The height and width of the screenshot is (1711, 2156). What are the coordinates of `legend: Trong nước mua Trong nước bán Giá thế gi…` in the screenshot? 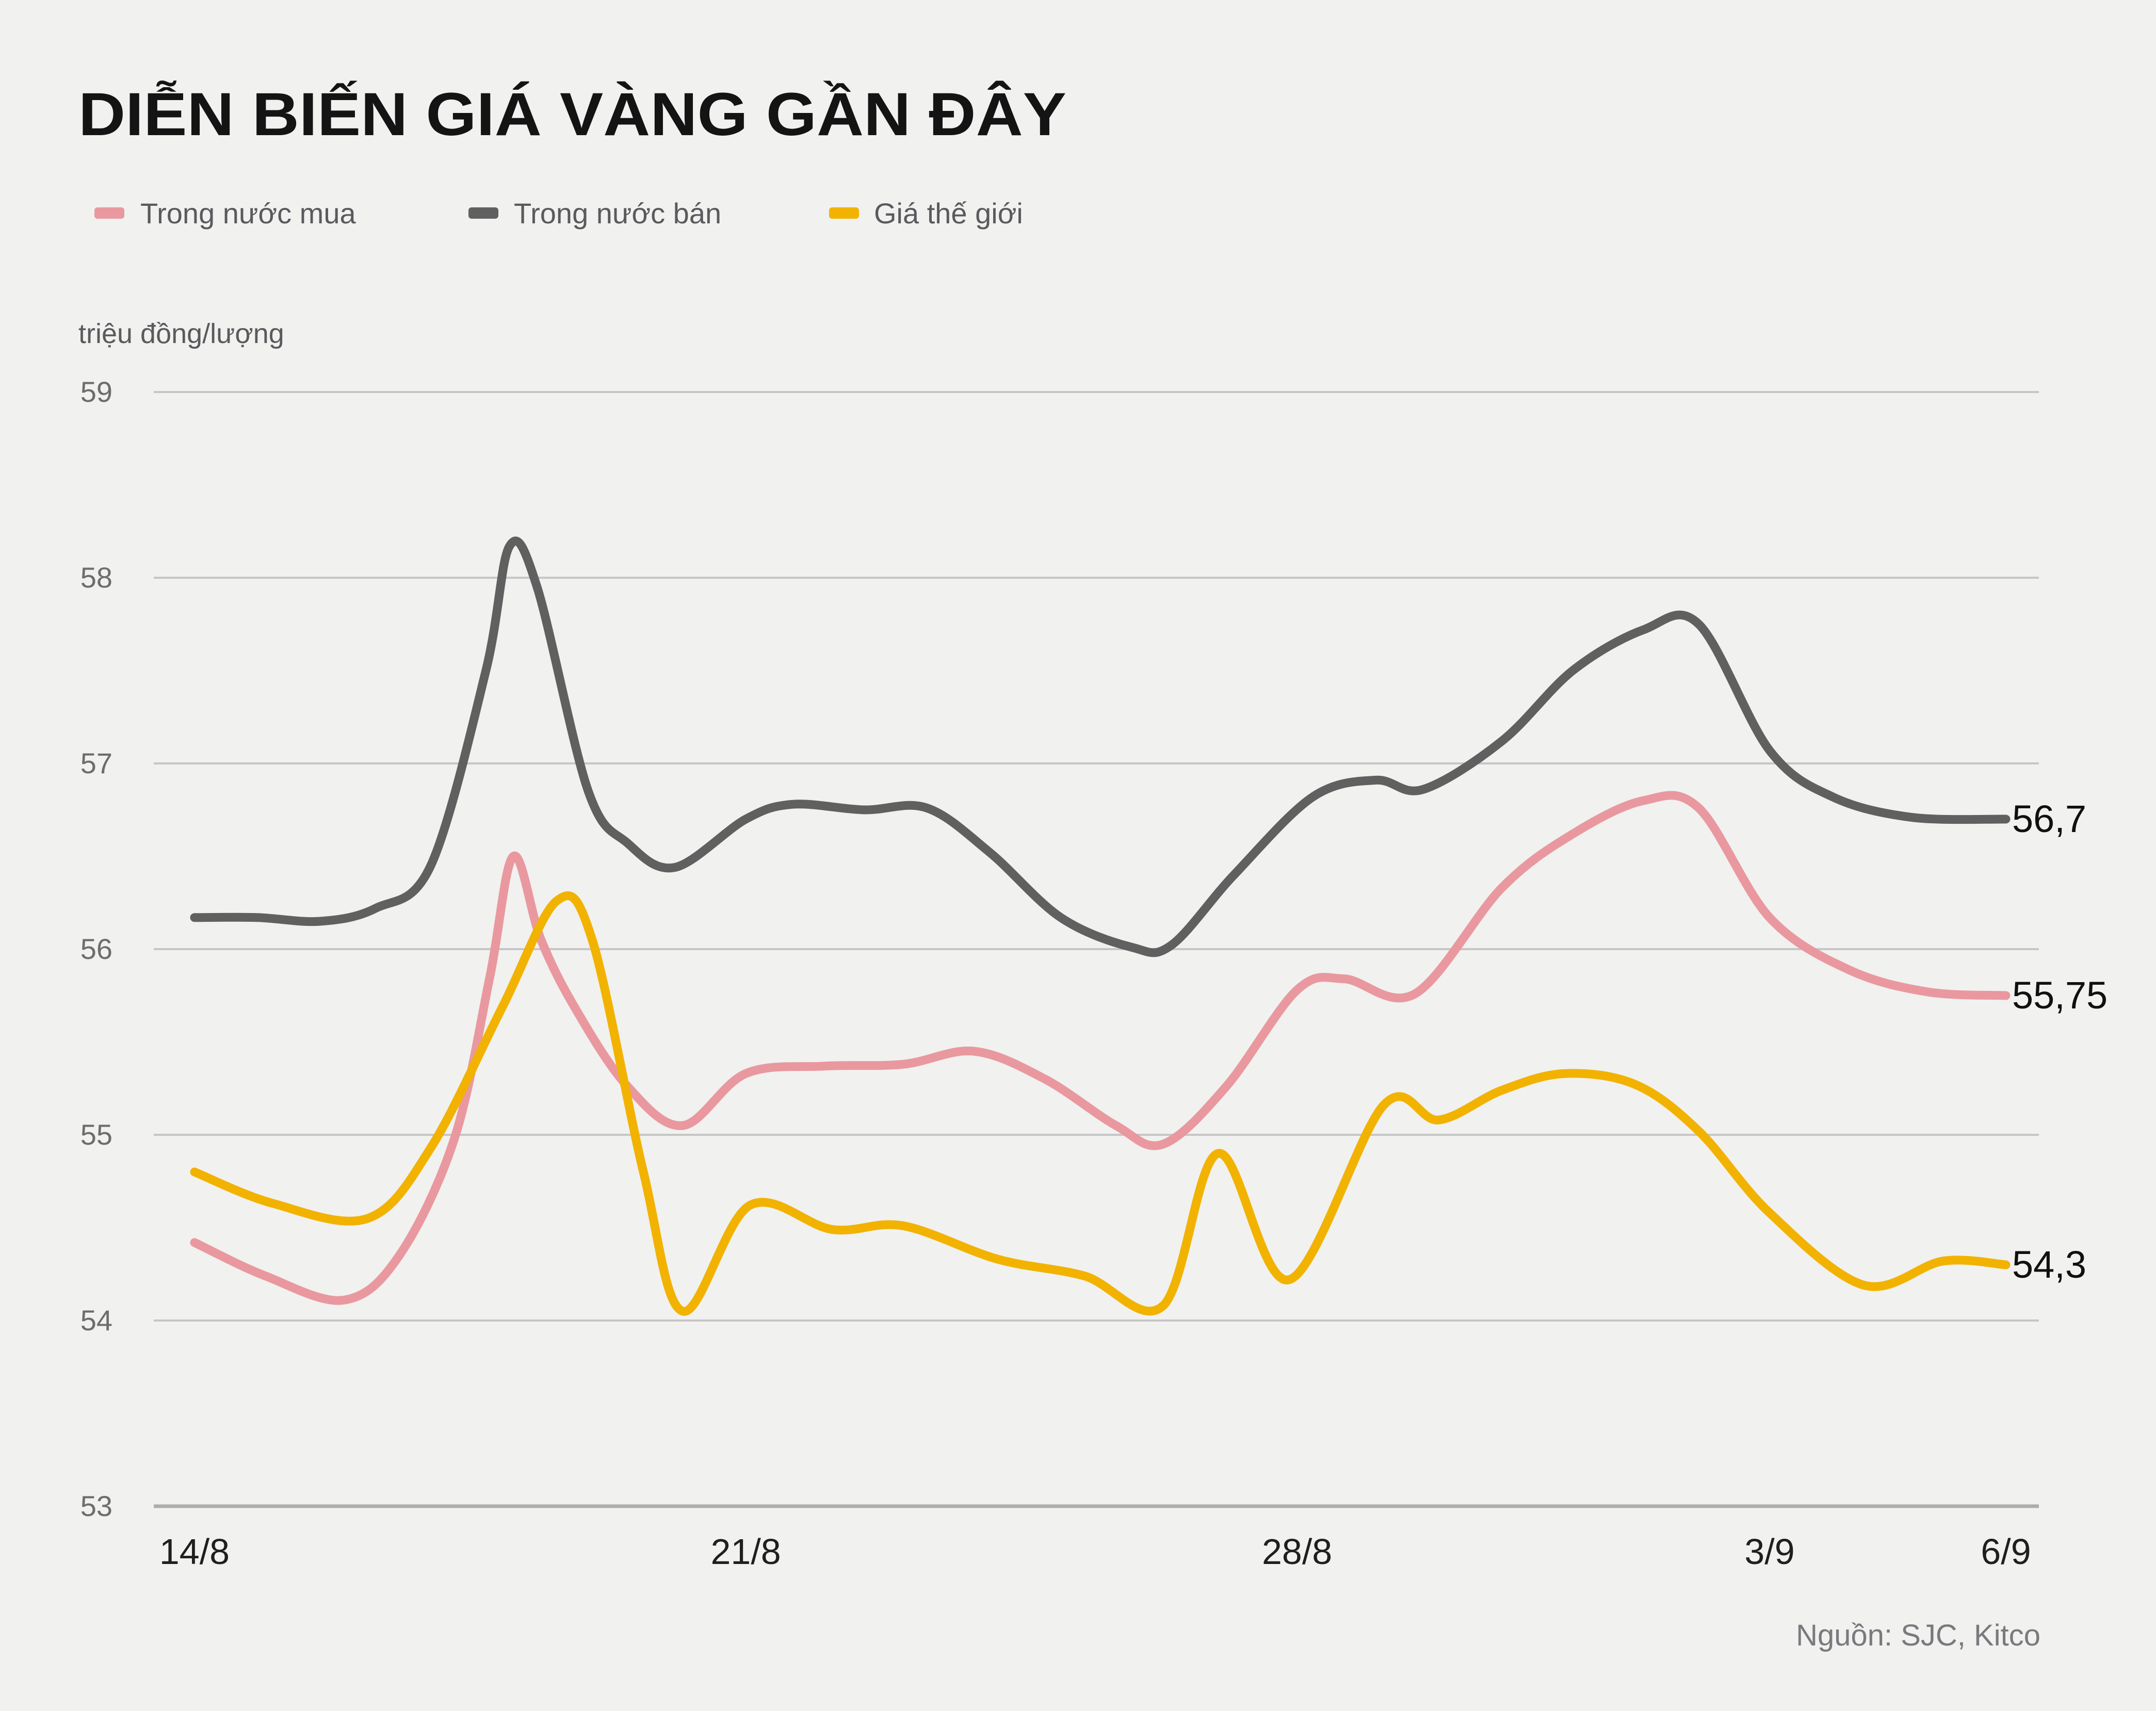 It's located at (558, 213).